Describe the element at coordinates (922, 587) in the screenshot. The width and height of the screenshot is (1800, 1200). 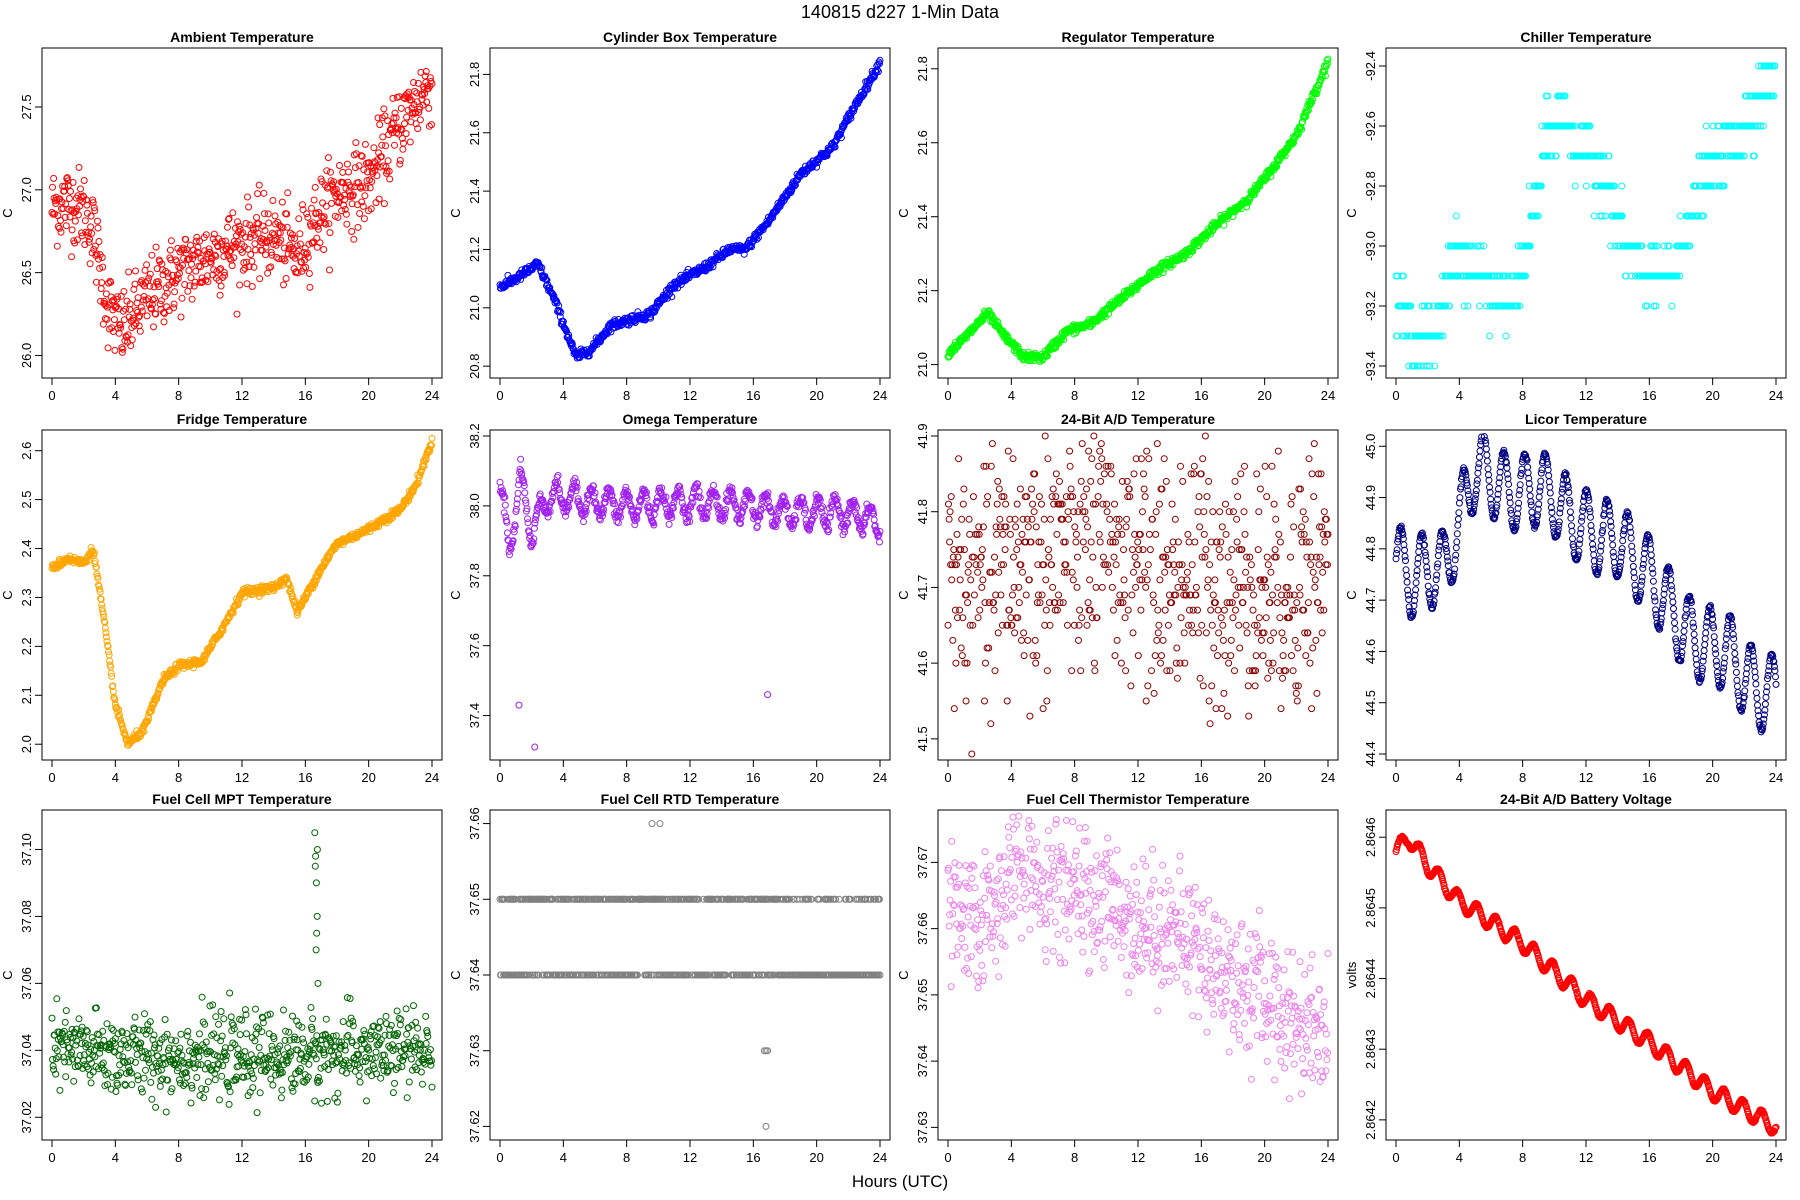
I see `y-tick-label: 41.7` at that location.